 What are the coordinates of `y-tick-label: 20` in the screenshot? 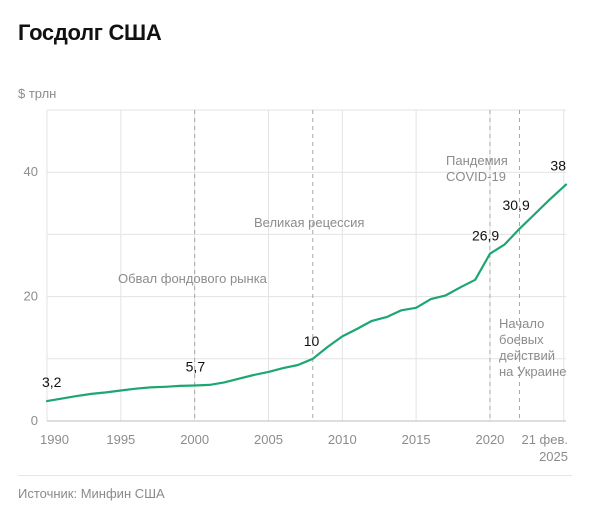 It's located at (31, 296).